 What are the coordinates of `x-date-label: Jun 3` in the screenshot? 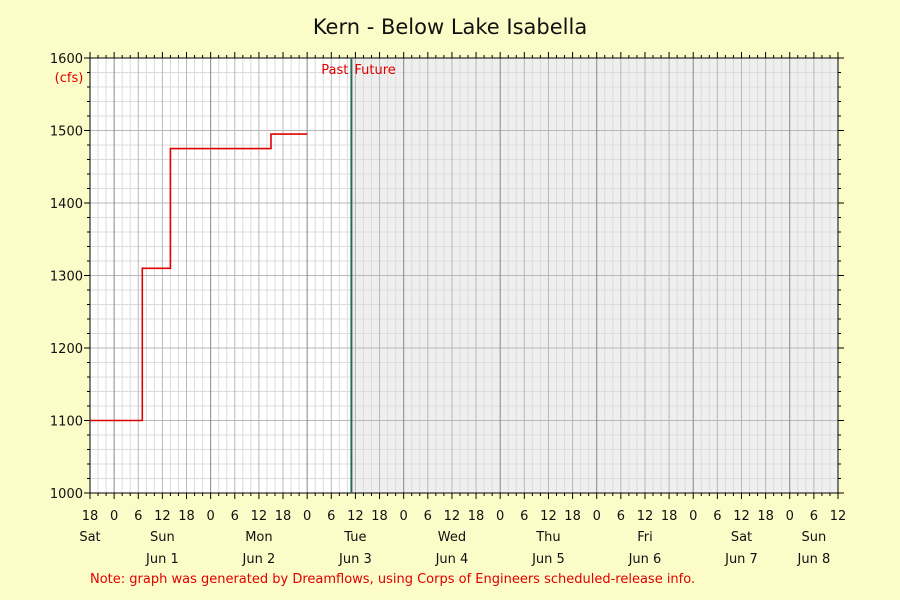 It's located at (355, 559).